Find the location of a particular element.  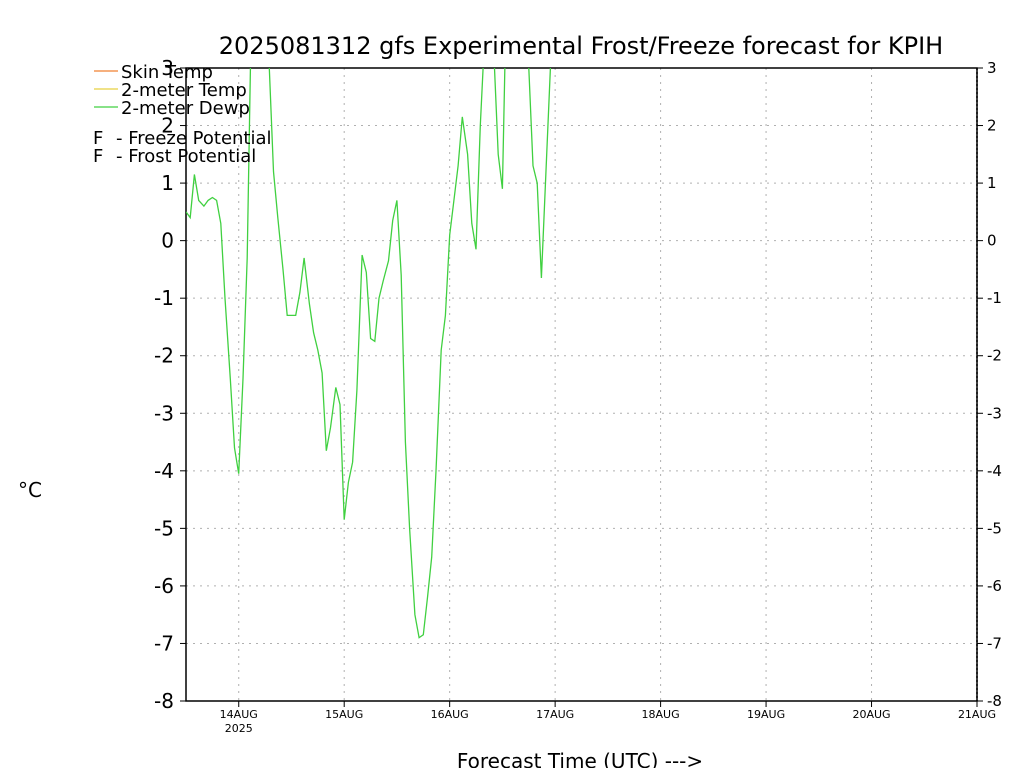

y-tick-label: -5 is located at coordinates (164, 528).